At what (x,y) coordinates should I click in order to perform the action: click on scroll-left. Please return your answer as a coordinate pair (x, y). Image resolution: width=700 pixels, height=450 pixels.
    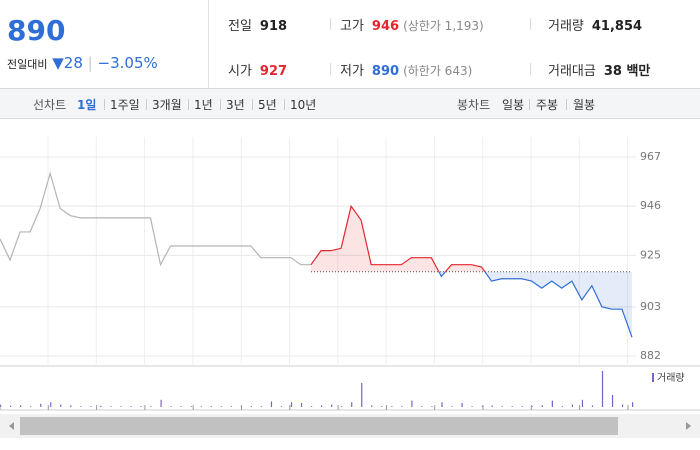
    Looking at the image, I should click on (11, 426).